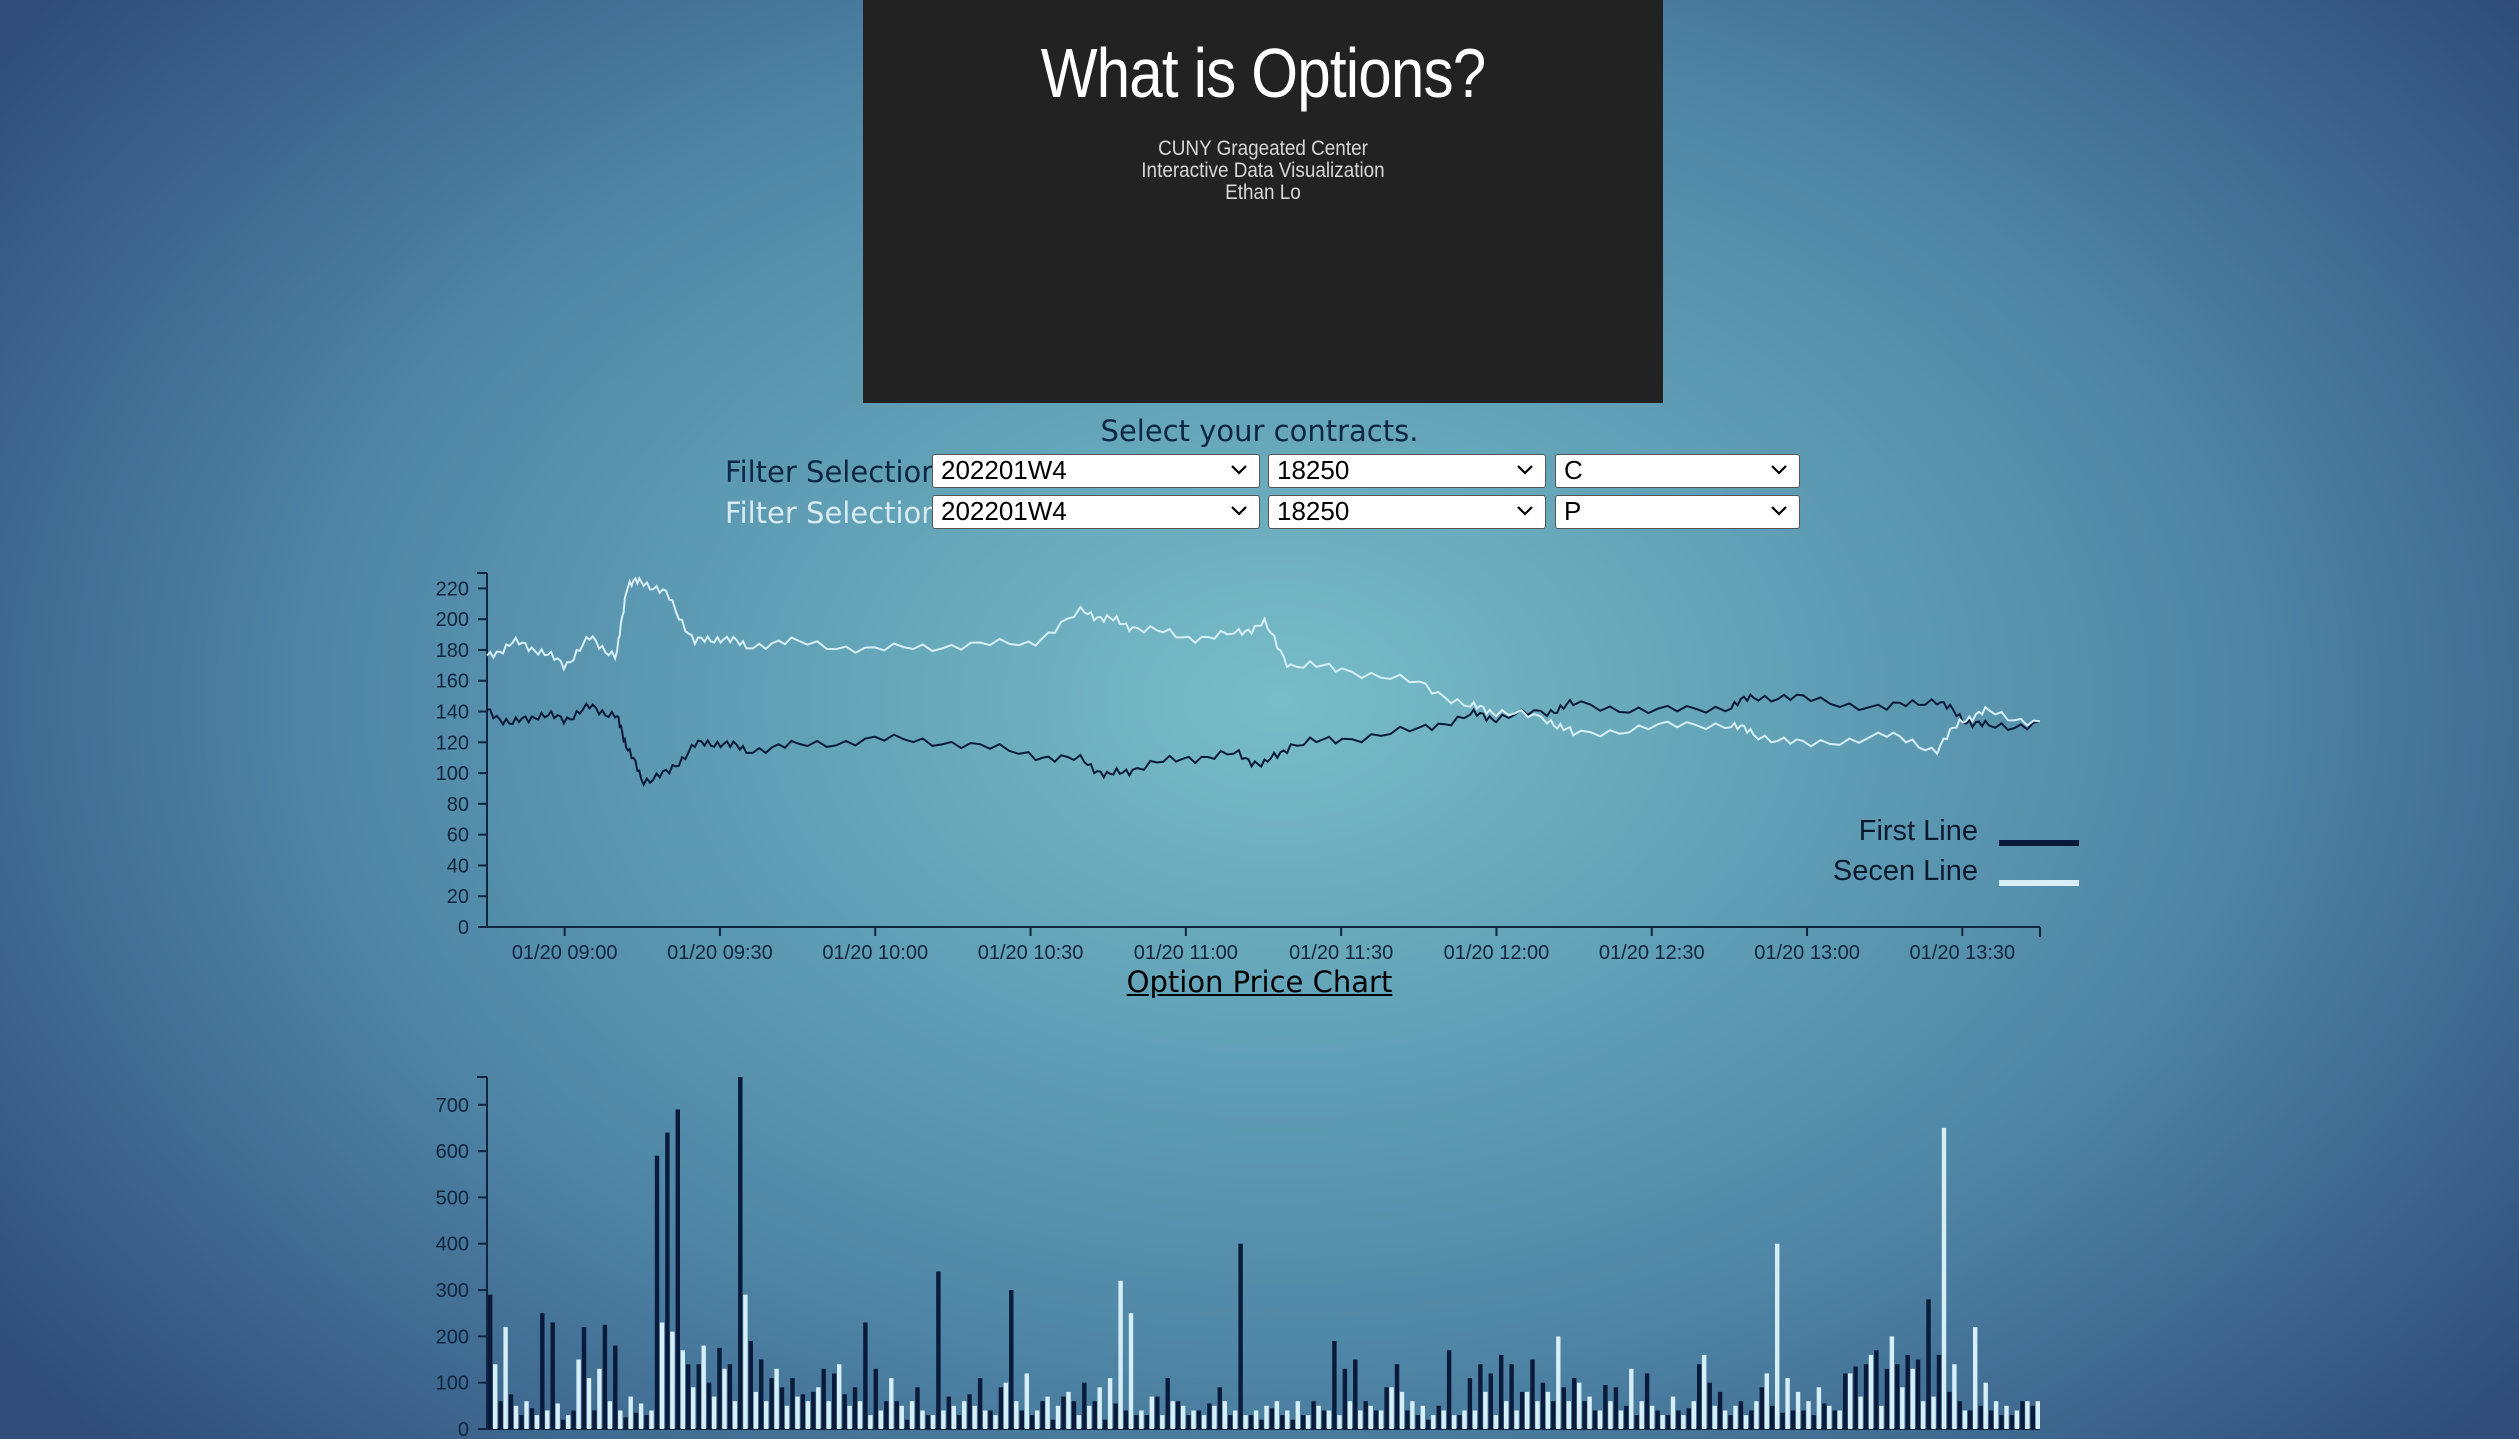 Image resolution: width=2519 pixels, height=1439 pixels. What do you see at coordinates (1677, 512) in the screenshot?
I see `type-select: P` at bounding box center [1677, 512].